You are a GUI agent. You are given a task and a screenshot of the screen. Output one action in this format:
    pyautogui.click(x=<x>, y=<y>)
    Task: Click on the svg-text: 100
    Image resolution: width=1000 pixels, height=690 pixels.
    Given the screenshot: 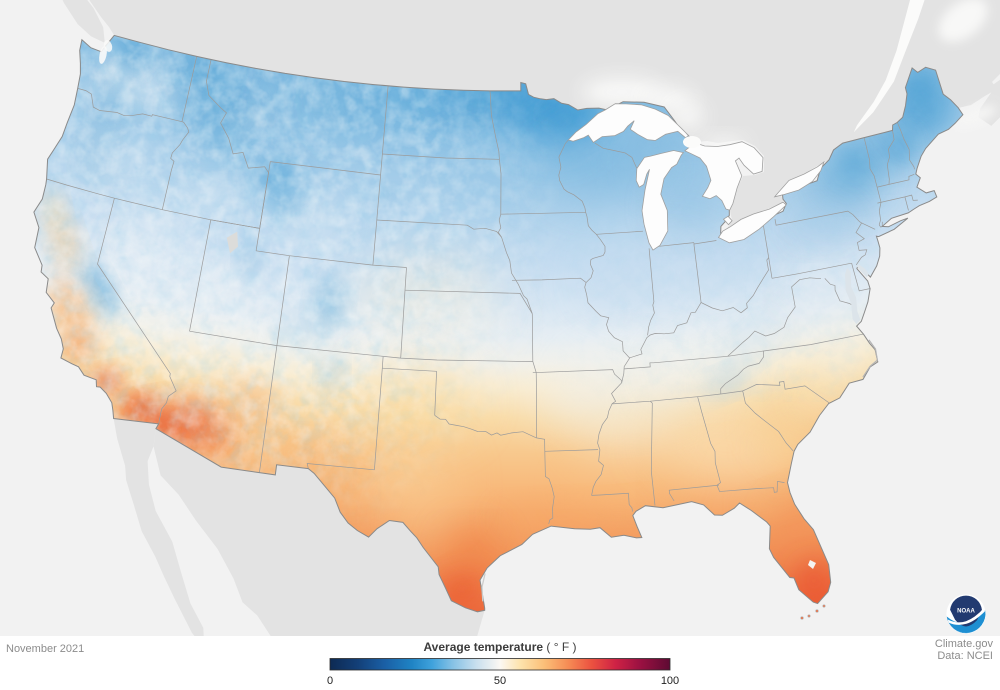 What is the action you would take?
    pyautogui.click(x=670, y=681)
    